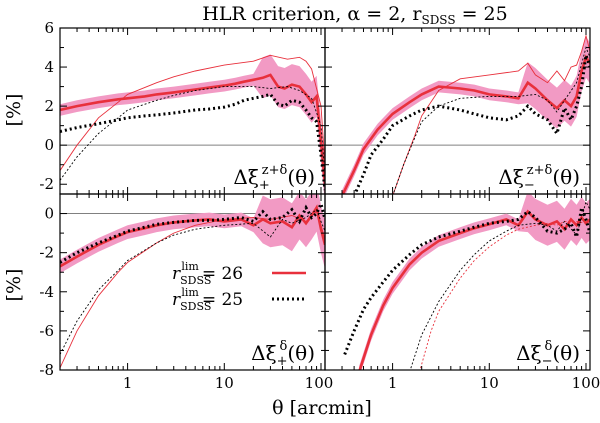  I want to click on legend: rSDSSlim = 26 rSDSSlim = 25, so click(239, 286).